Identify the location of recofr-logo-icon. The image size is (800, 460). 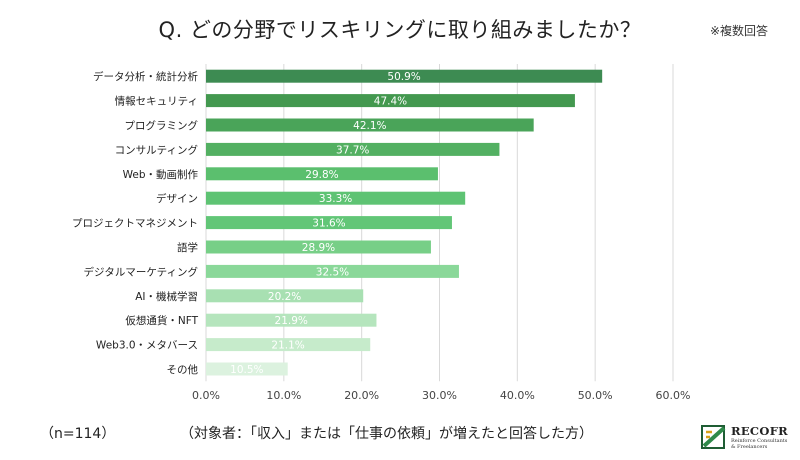
(713, 437).